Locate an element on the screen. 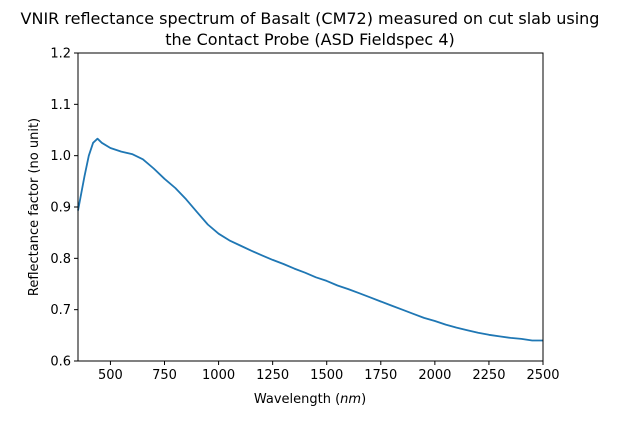 This screenshot has width=620, height=422. x-tick-label: 1000 is located at coordinates (218, 375).